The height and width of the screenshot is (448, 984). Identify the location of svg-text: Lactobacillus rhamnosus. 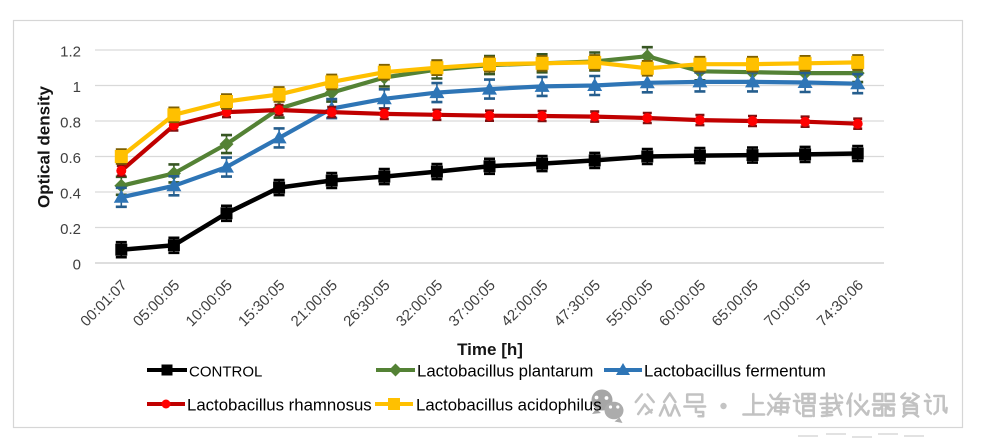
(279, 404).